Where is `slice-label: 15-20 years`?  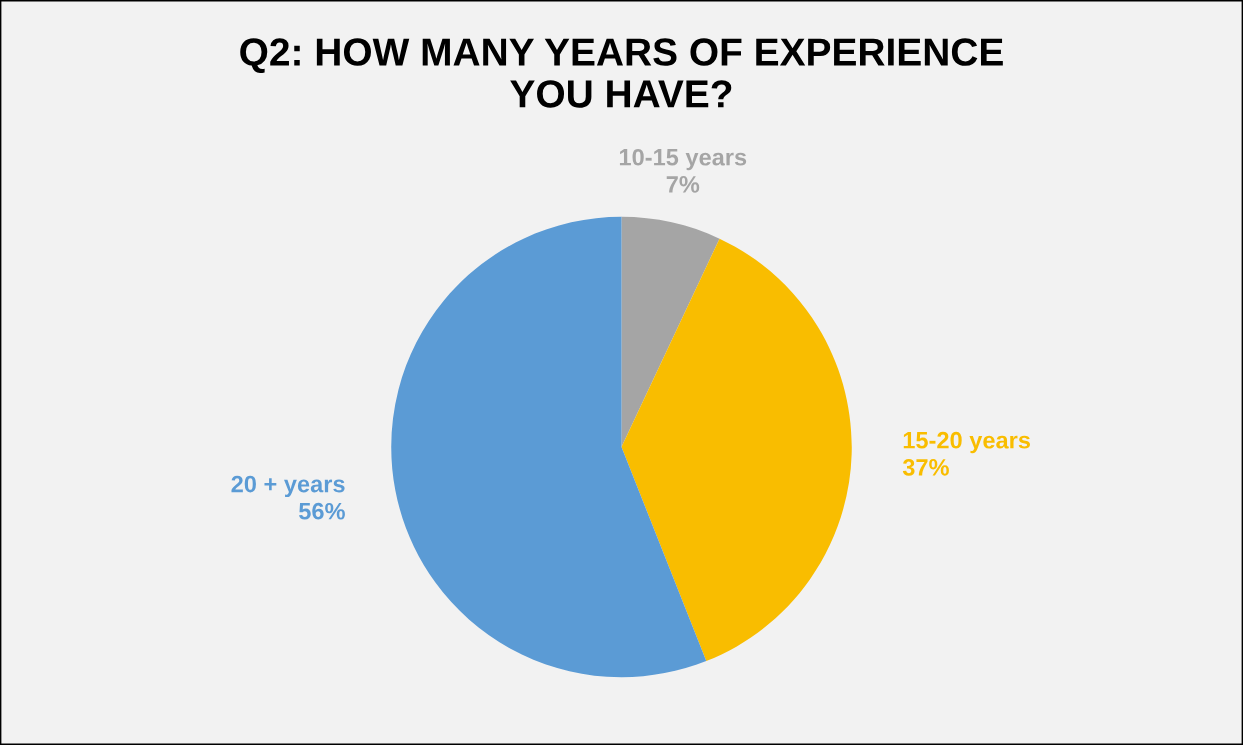 slice-label: 15-20 years is located at coordinates (966, 442).